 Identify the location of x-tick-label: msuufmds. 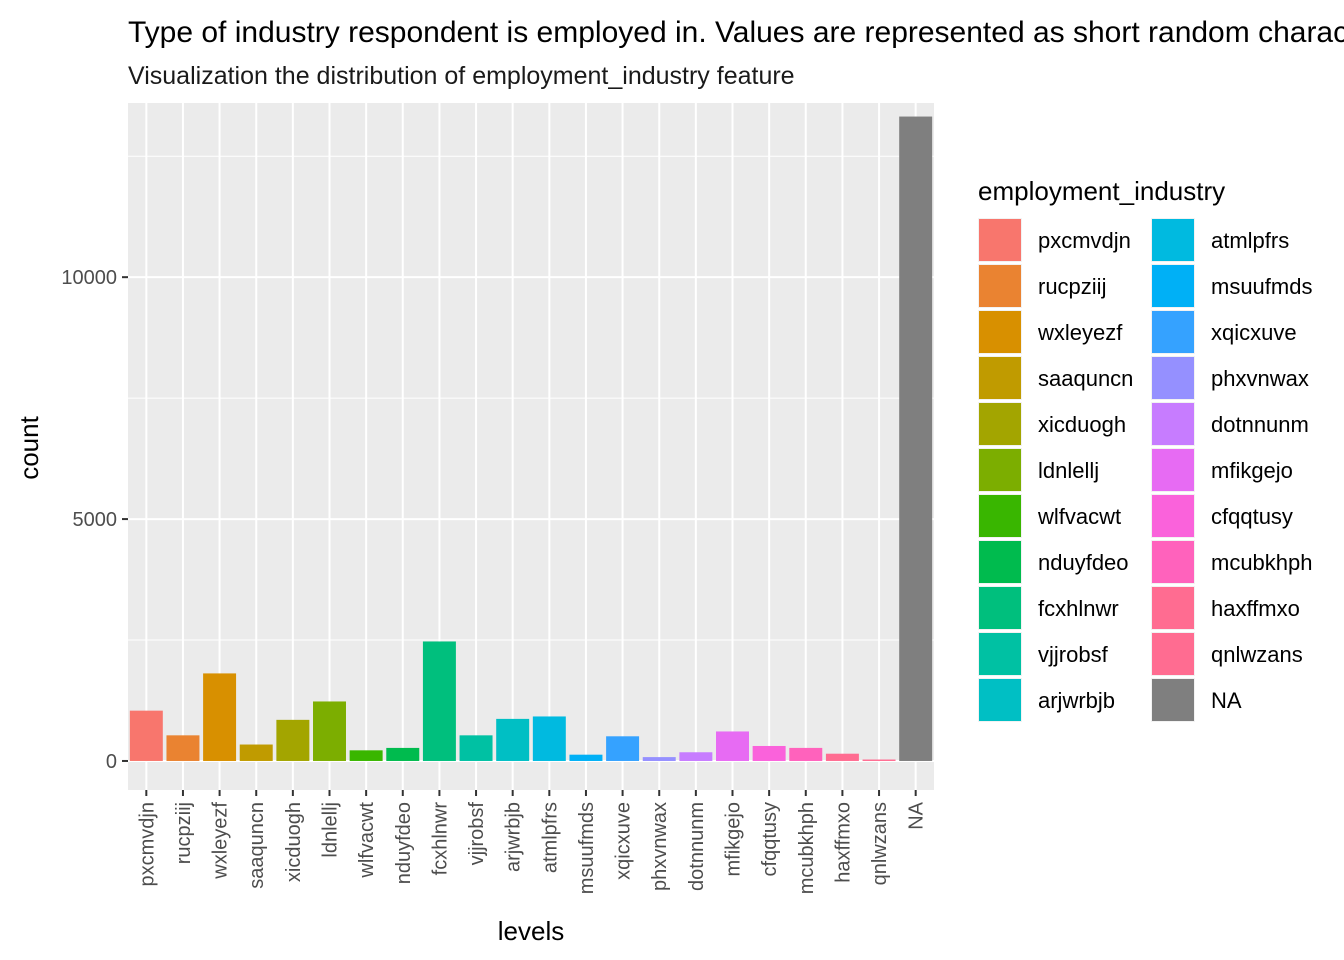
(587, 848).